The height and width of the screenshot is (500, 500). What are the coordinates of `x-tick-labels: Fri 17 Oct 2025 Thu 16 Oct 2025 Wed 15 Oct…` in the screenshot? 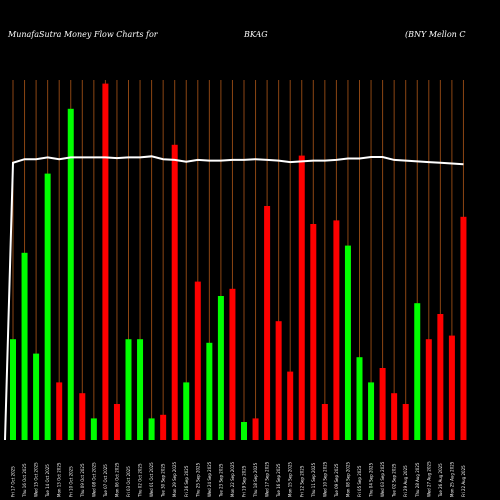 It's located at (238, 479).